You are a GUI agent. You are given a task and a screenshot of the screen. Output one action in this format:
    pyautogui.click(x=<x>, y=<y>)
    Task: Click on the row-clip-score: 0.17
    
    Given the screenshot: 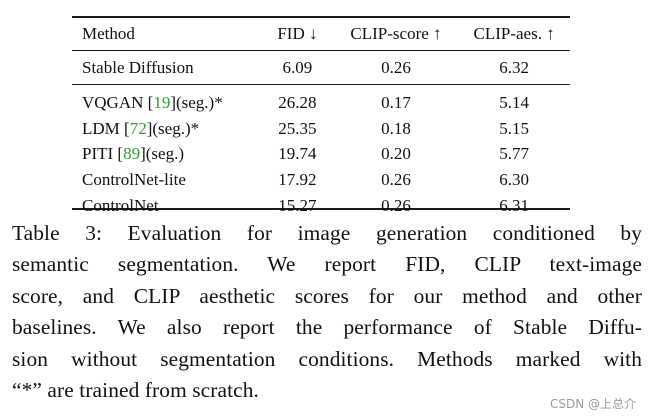 What is the action you would take?
    pyautogui.click(x=396, y=103)
    